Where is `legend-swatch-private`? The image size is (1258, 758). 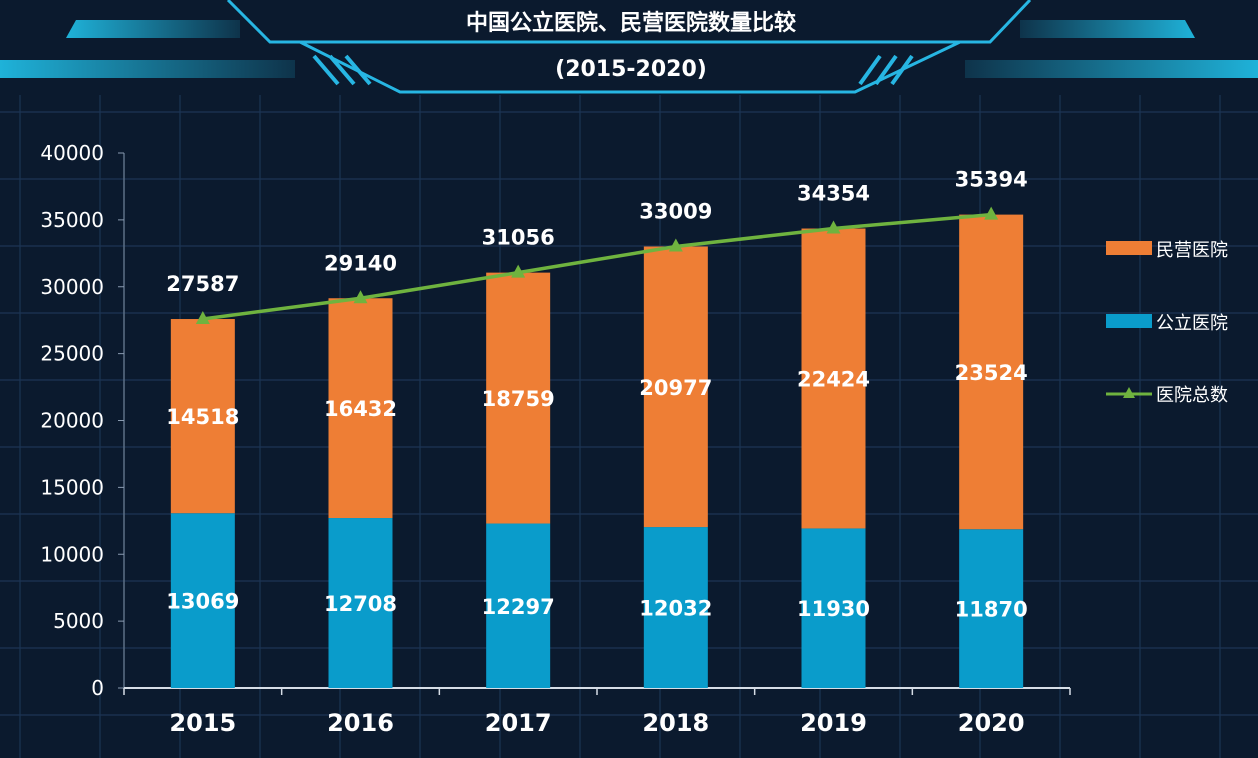
legend-swatch-private is located at coordinates (1129, 248).